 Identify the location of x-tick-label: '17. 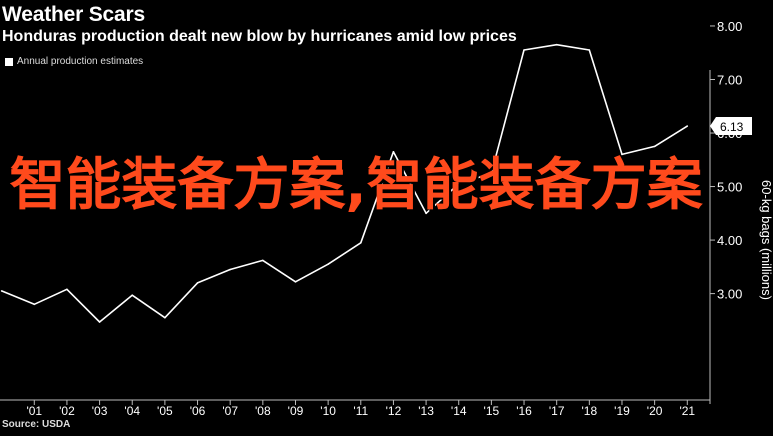
(557, 411).